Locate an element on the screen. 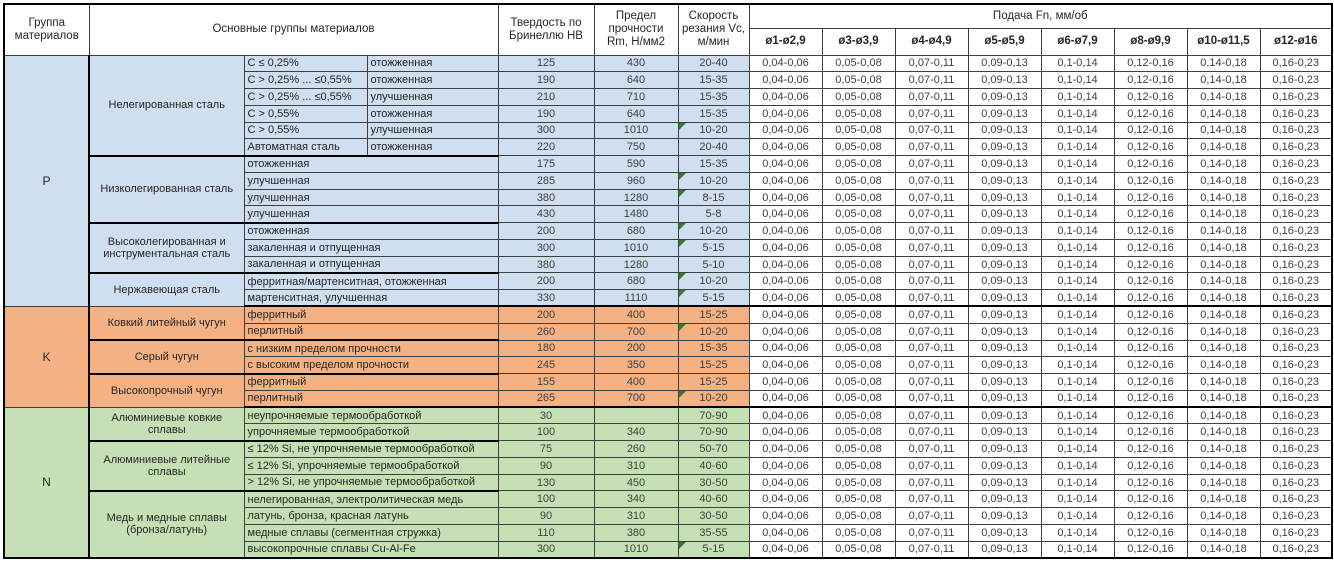 The image size is (1334, 563). rm-cell: 700 is located at coordinates (636, 331).